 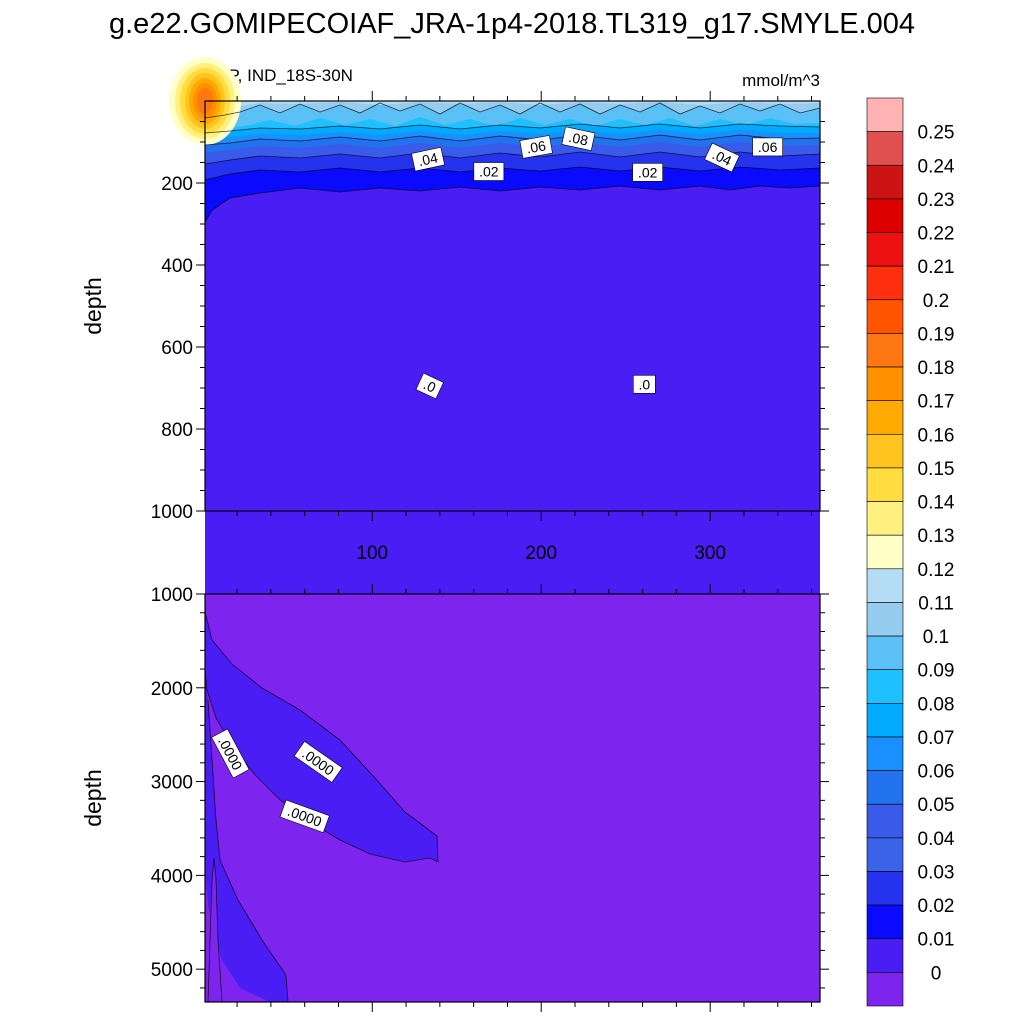 What do you see at coordinates (172, 689) in the screenshot?
I see `y-tick-label: 2000` at bounding box center [172, 689].